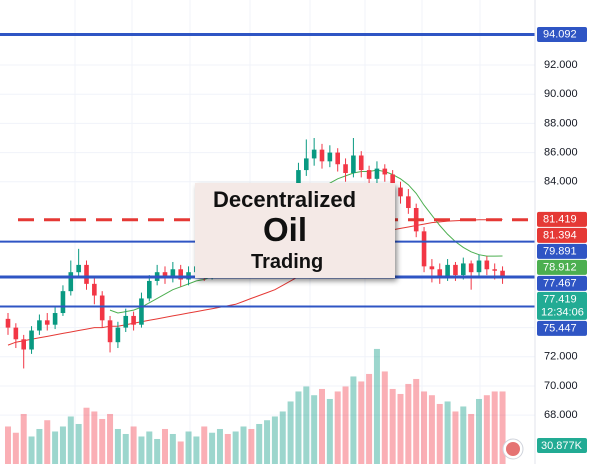 This screenshot has width=590, height=464. I want to click on y-tick-label: 70.000, so click(561, 386).